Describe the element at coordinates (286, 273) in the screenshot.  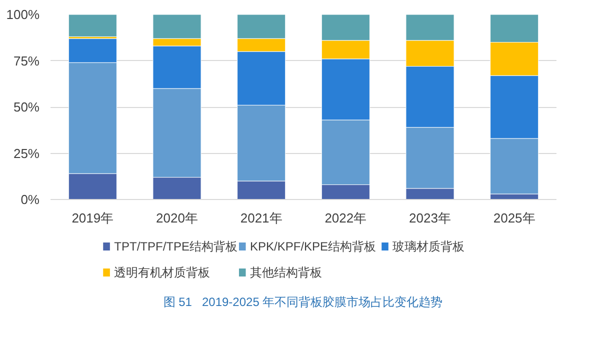
I see `legend-label: 其他结构背板` at that location.